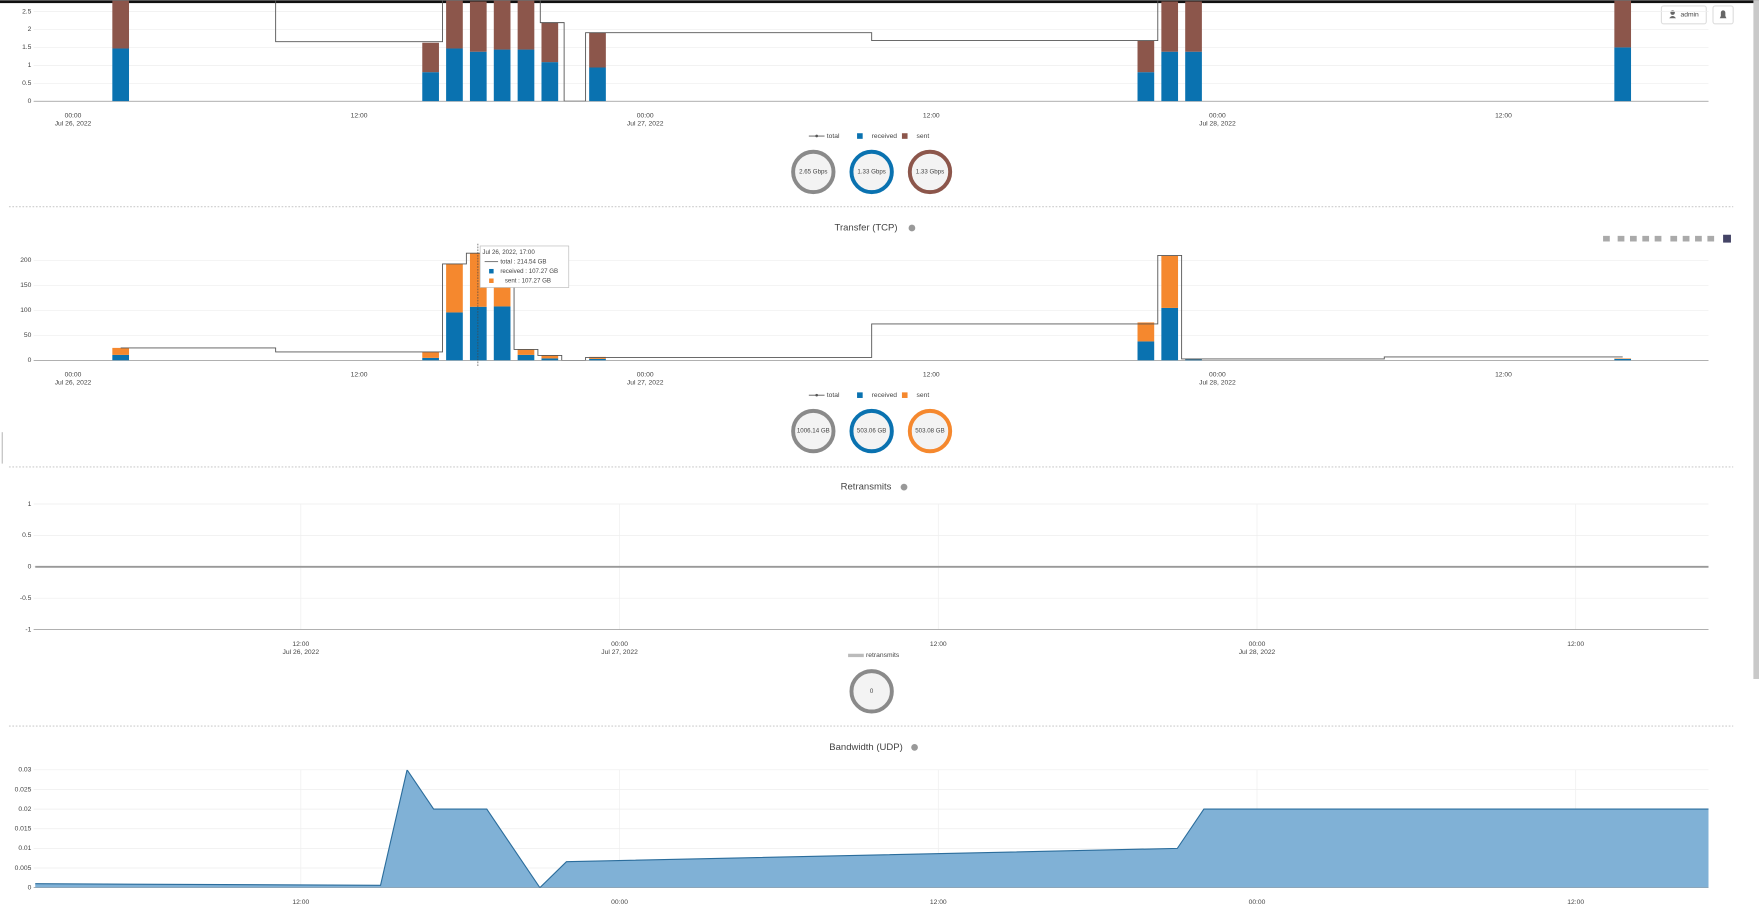  I want to click on gauge-label: 1.33 Gbps, so click(930, 172).